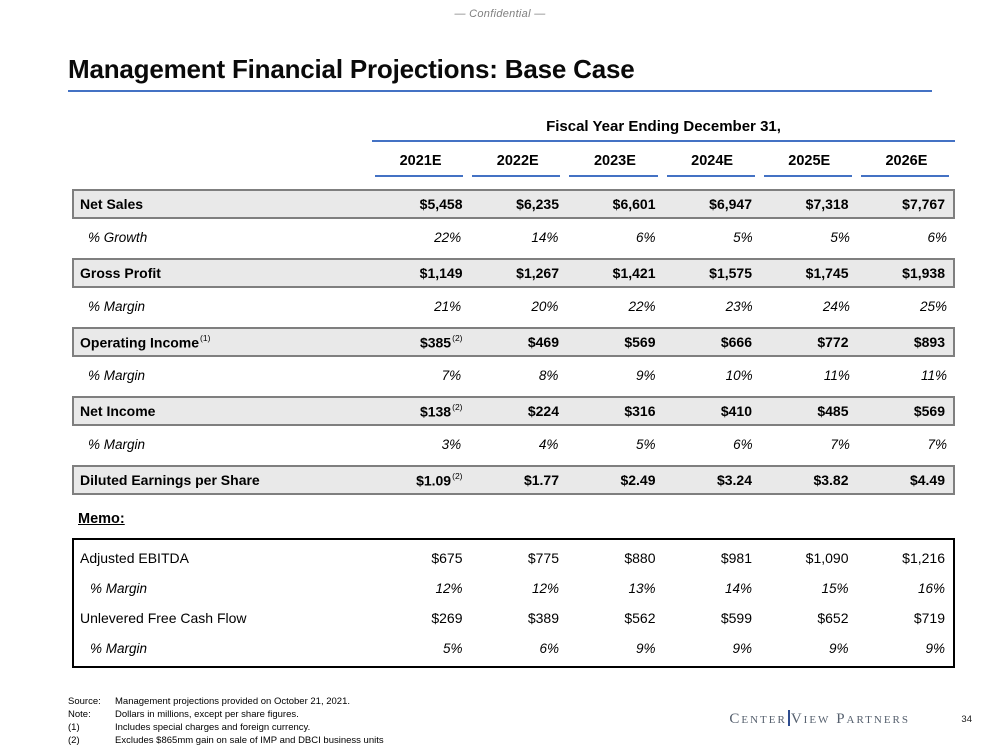 The image size is (1000, 750). I want to click on title-underline, so click(500, 91).